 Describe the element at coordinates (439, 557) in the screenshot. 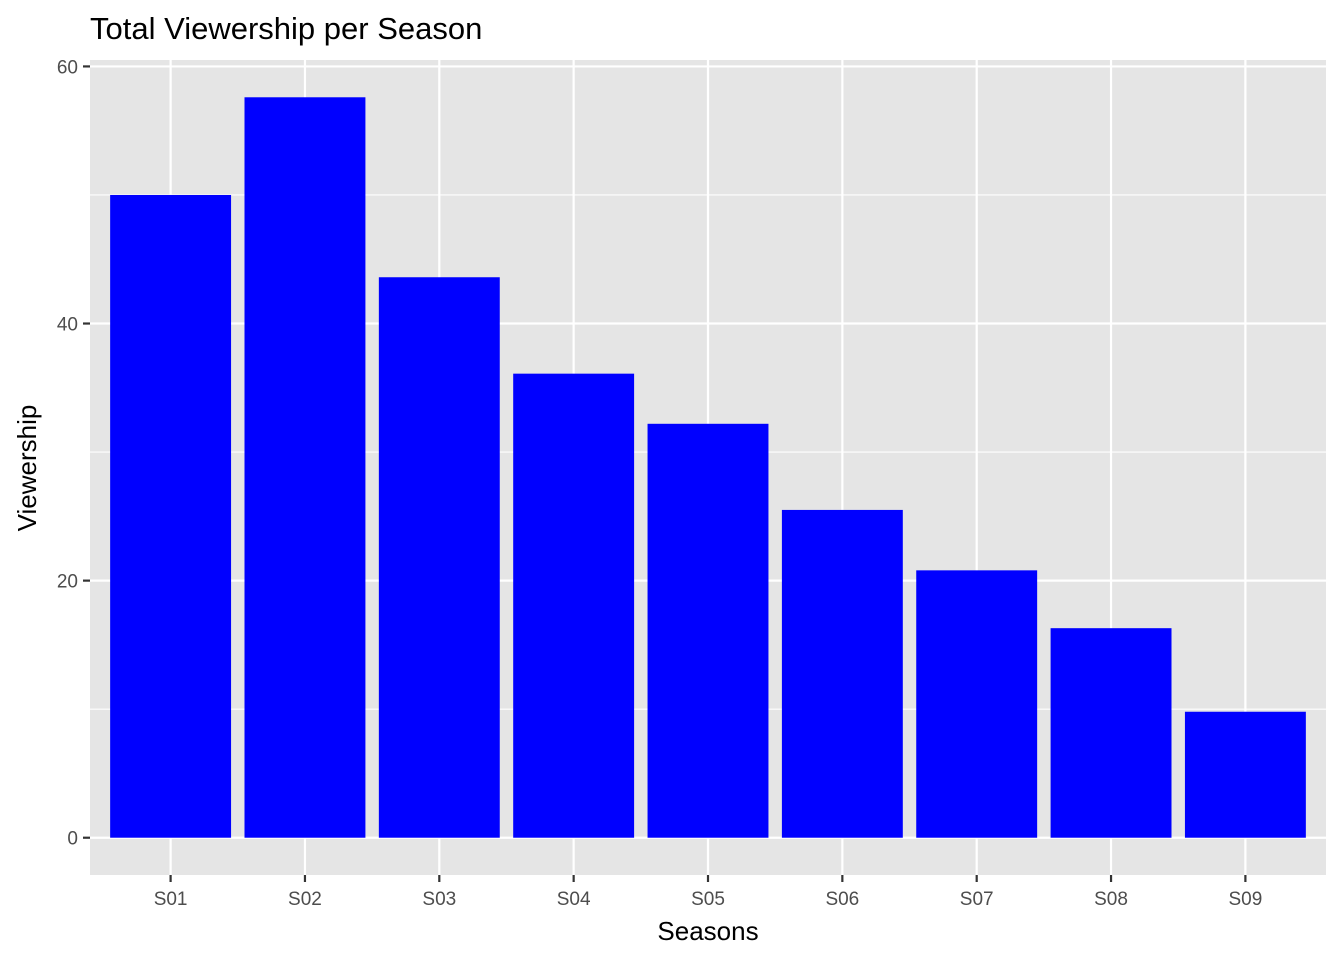

I see `bar-s03` at that location.